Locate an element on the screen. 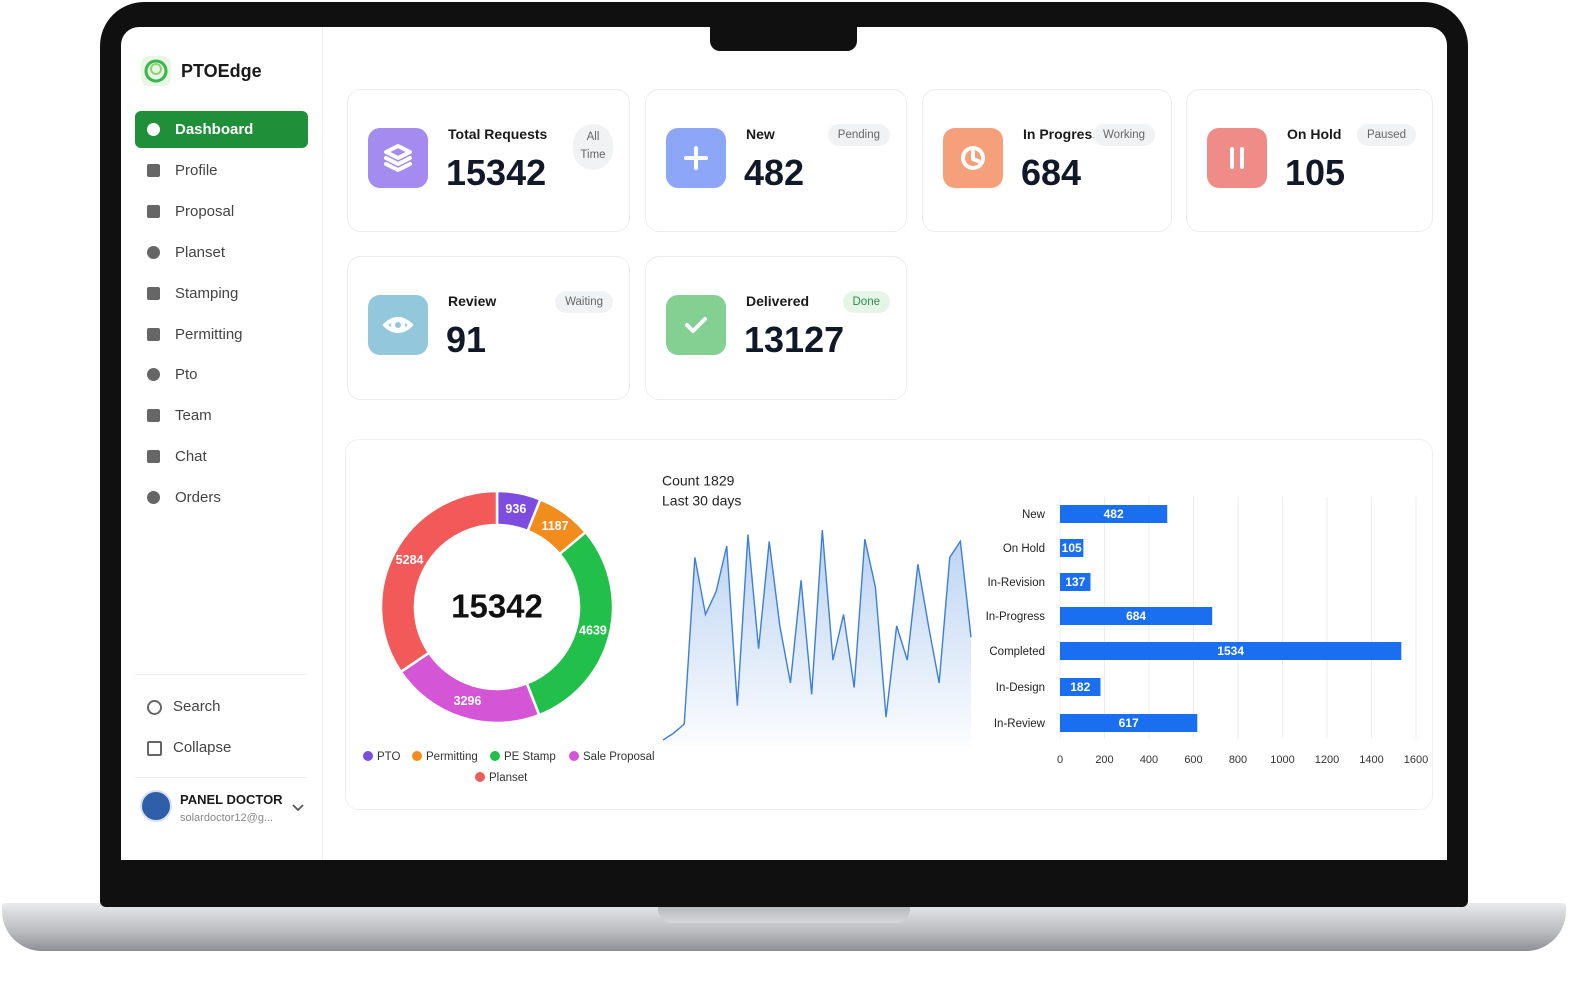 The image size is (1586, 992). bar-value-label: 1534 is located at coordinates (1230, 651).